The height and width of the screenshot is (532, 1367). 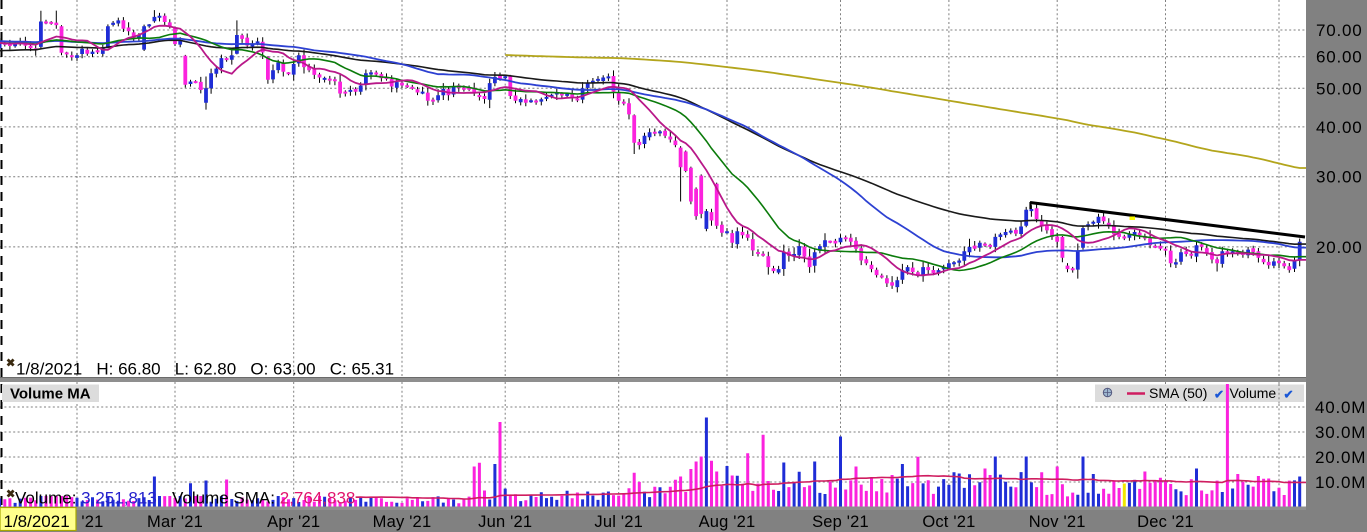 What do you see at coordinates (948, 522) in the screenshot?
I see `svg-text: Oct '21` at bounding box center [948, 522].